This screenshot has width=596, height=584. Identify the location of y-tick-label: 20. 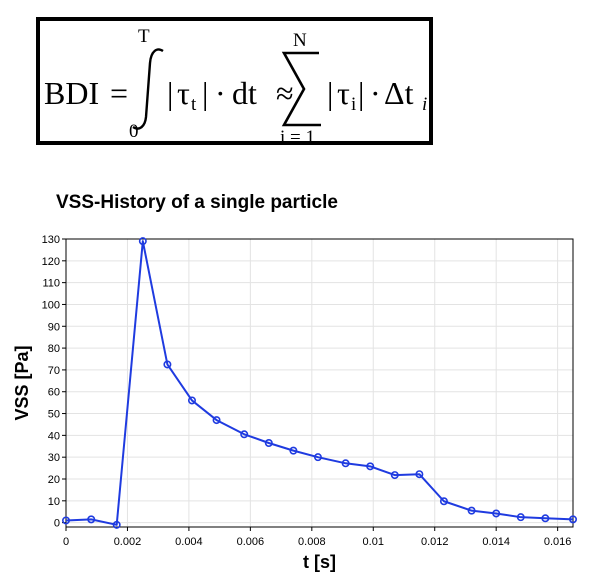
(54, 480).